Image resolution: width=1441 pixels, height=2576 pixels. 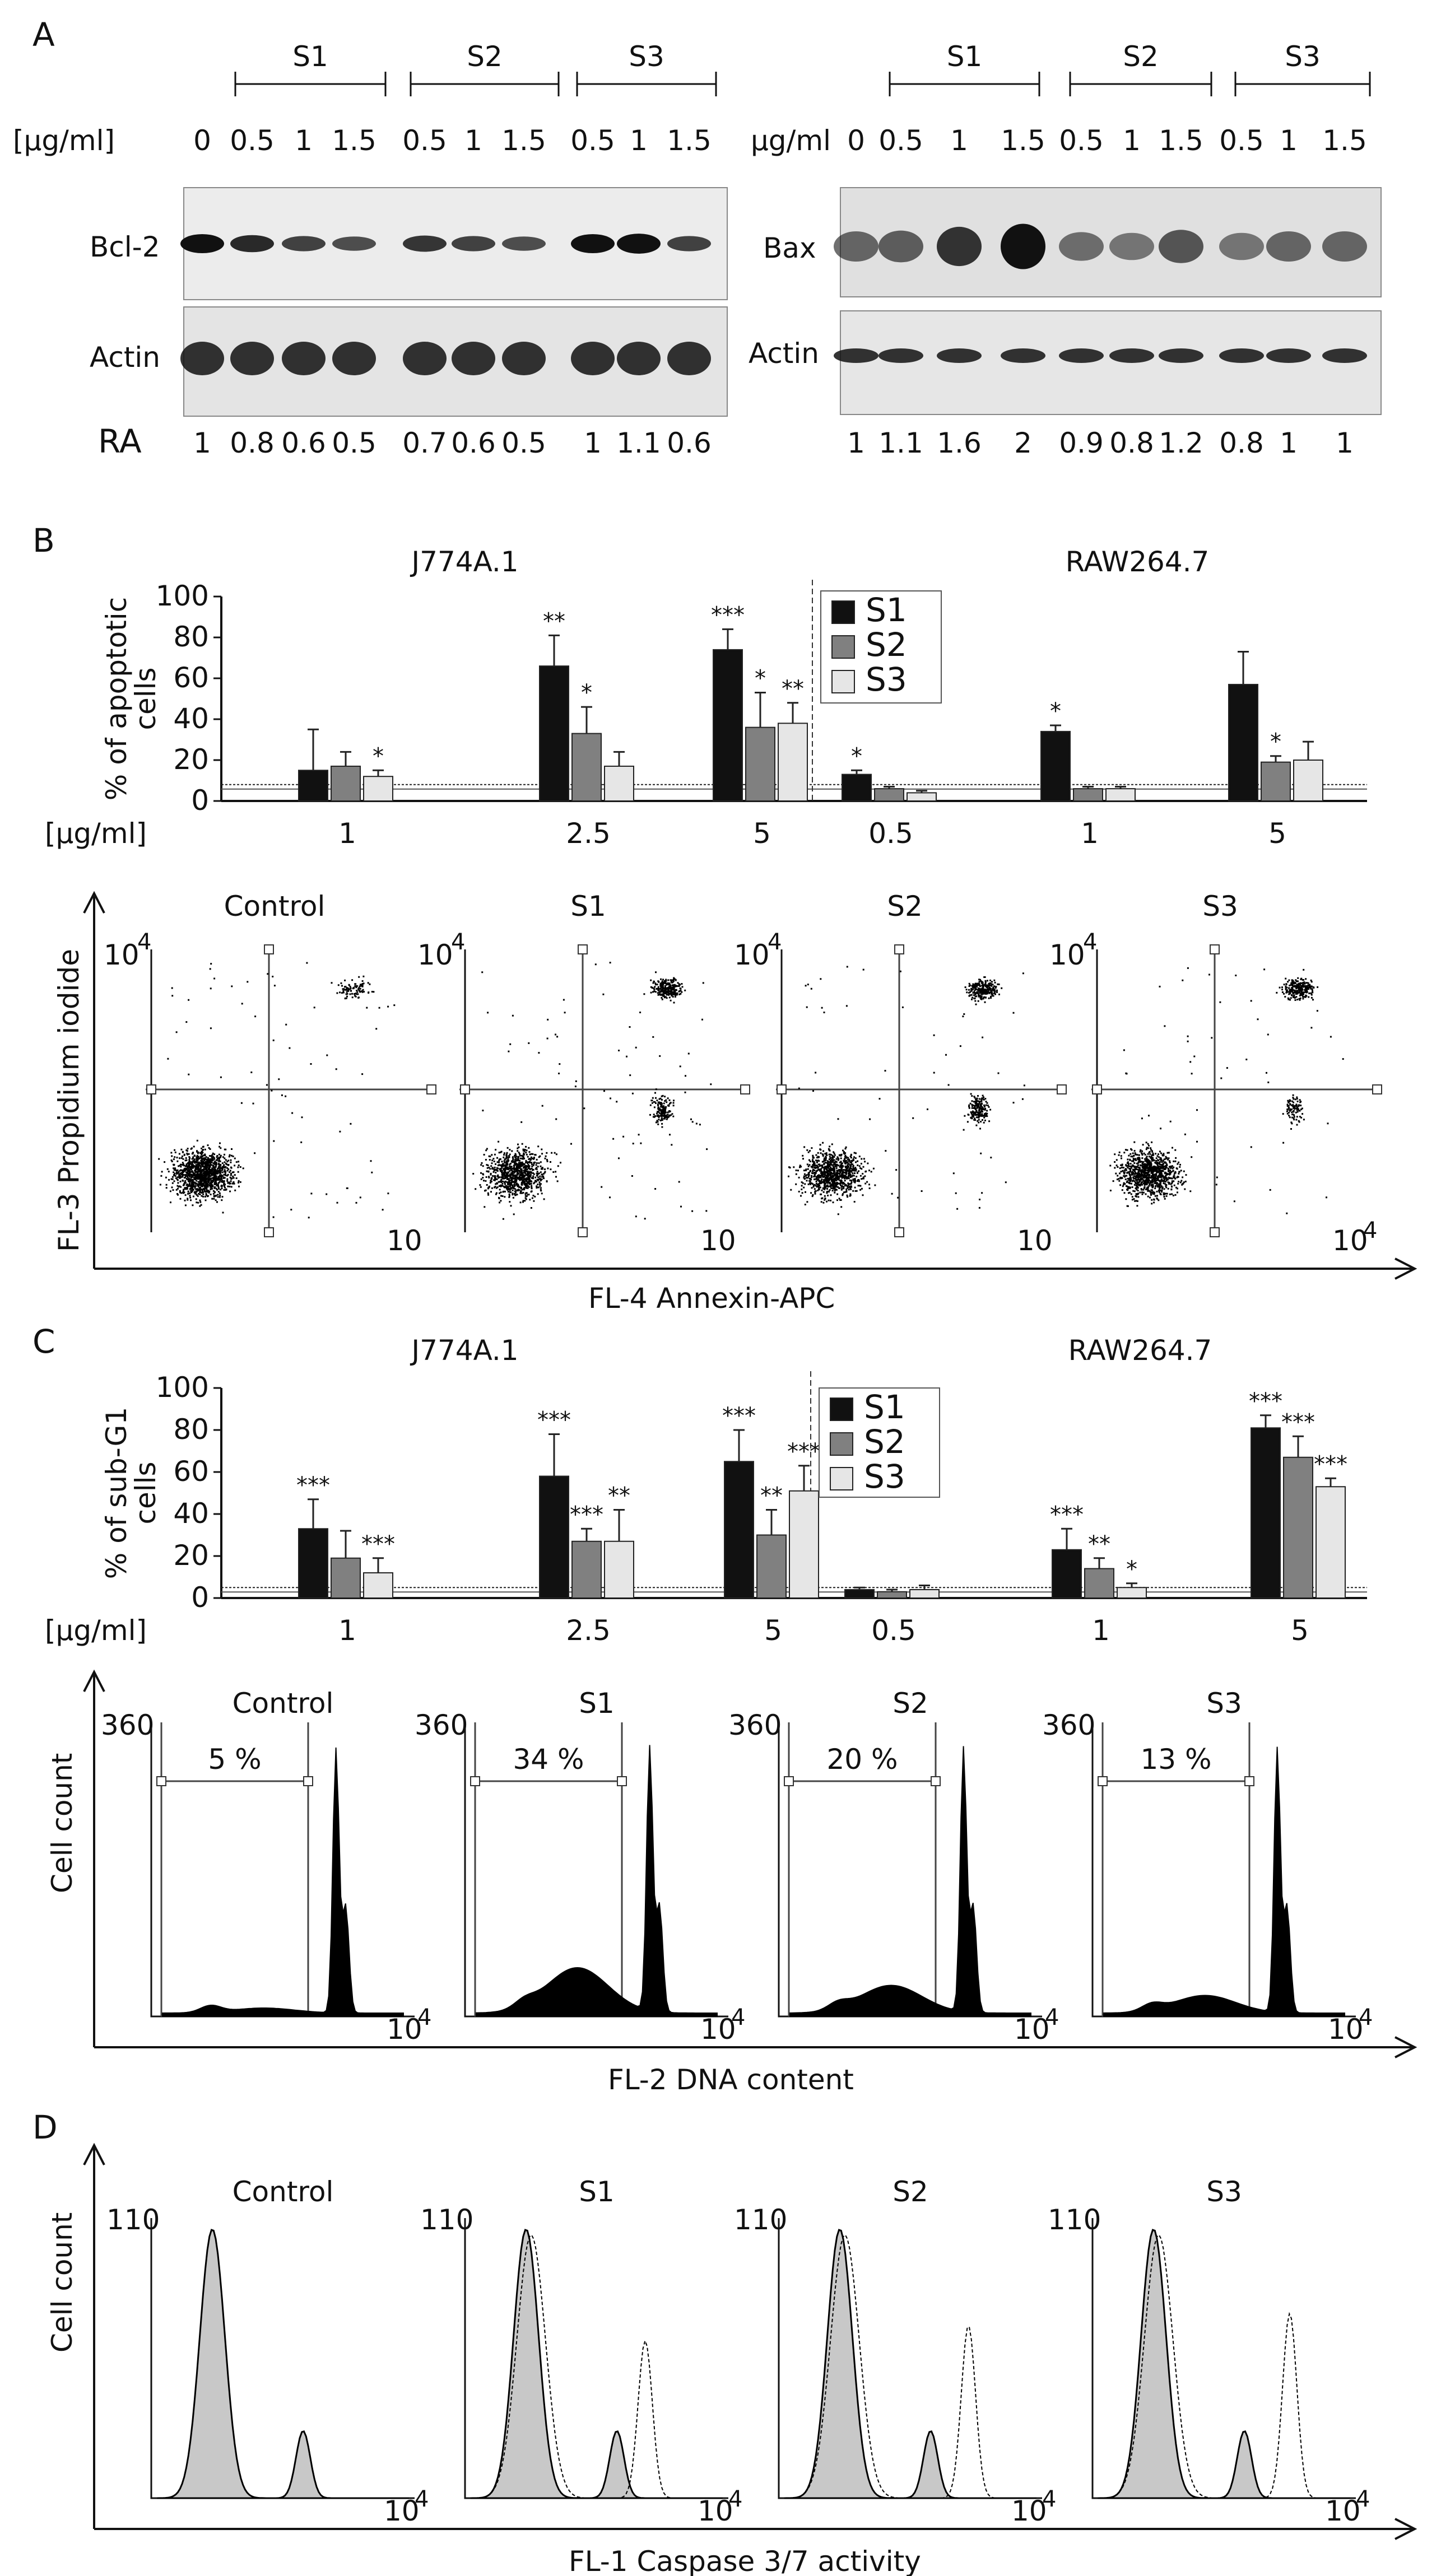 What do you see at coordinates (588, 906) in the screenshot?
I see `flow-b-title: S1` at bounding box center [588, 906].